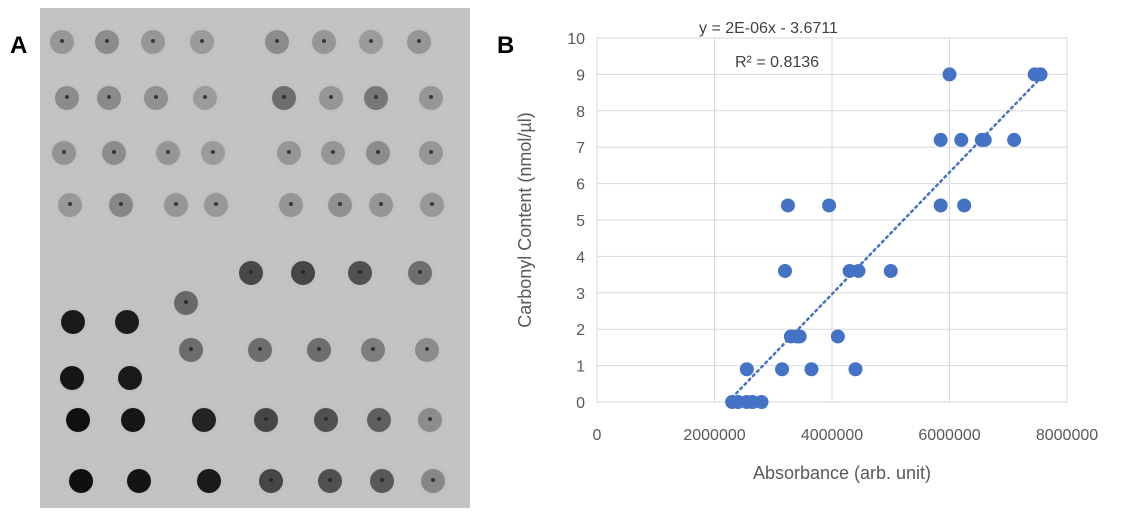 The width and height of the screenshot is (1145, 520). I want to click on x-tick-label: 4000000, so click(832, 435).